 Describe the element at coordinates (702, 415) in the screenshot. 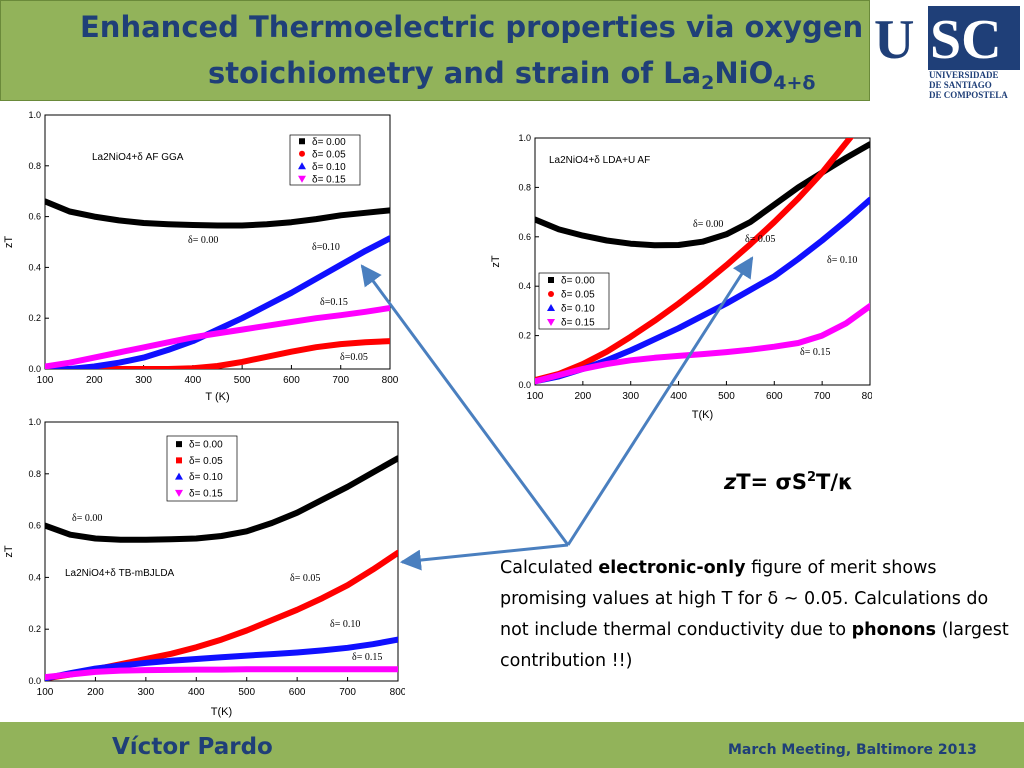

I see `x-axis-label: T(K)` at that location.